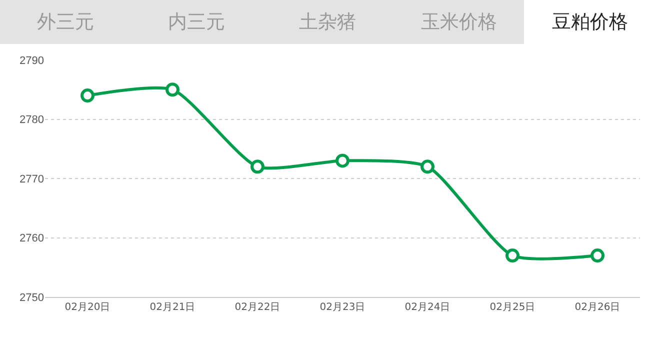  What do you see at coordinates (32, 238) in the screenshot?
I see `y-tick-label: 2760` at bounding box center [32, 238].